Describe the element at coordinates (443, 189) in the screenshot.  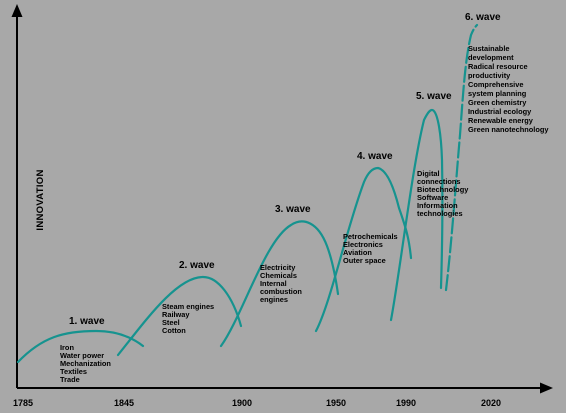
I see `wave-item: Biotechnology` at that location.